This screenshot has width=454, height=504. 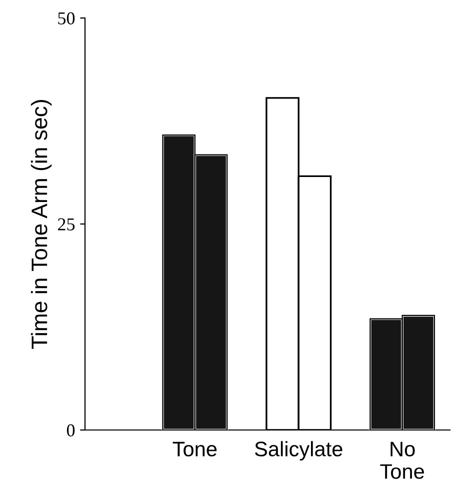 I want to click on y-tick-label: 0, so click(x=70, y=430).